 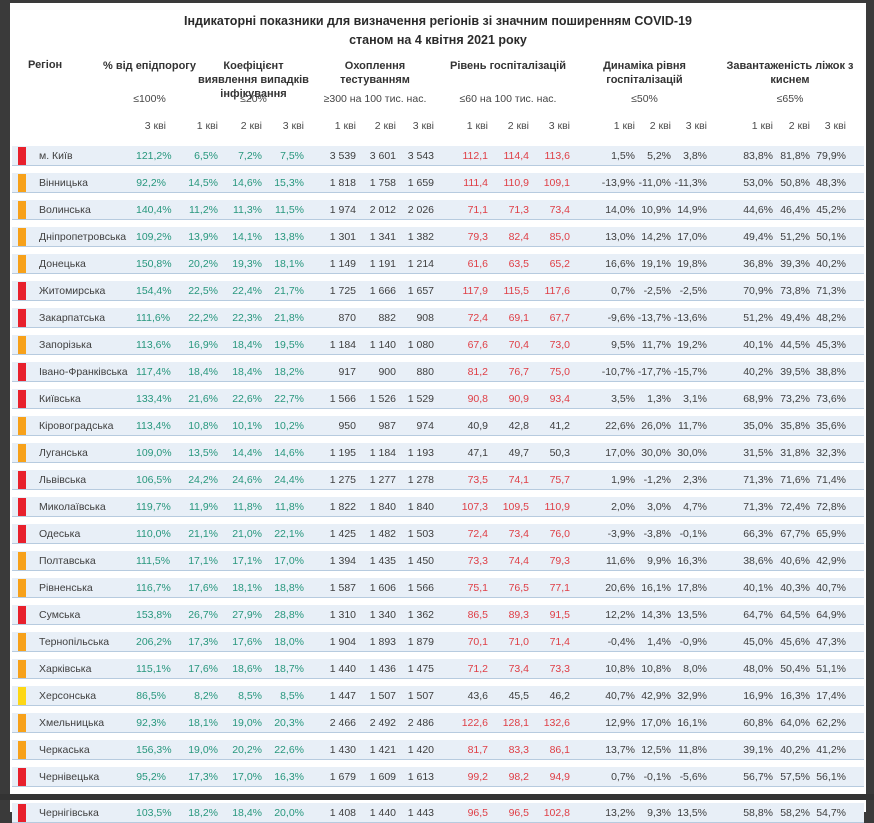 I want to click on epid-threshold-value: 121,2%, so click(x=154, y=155).